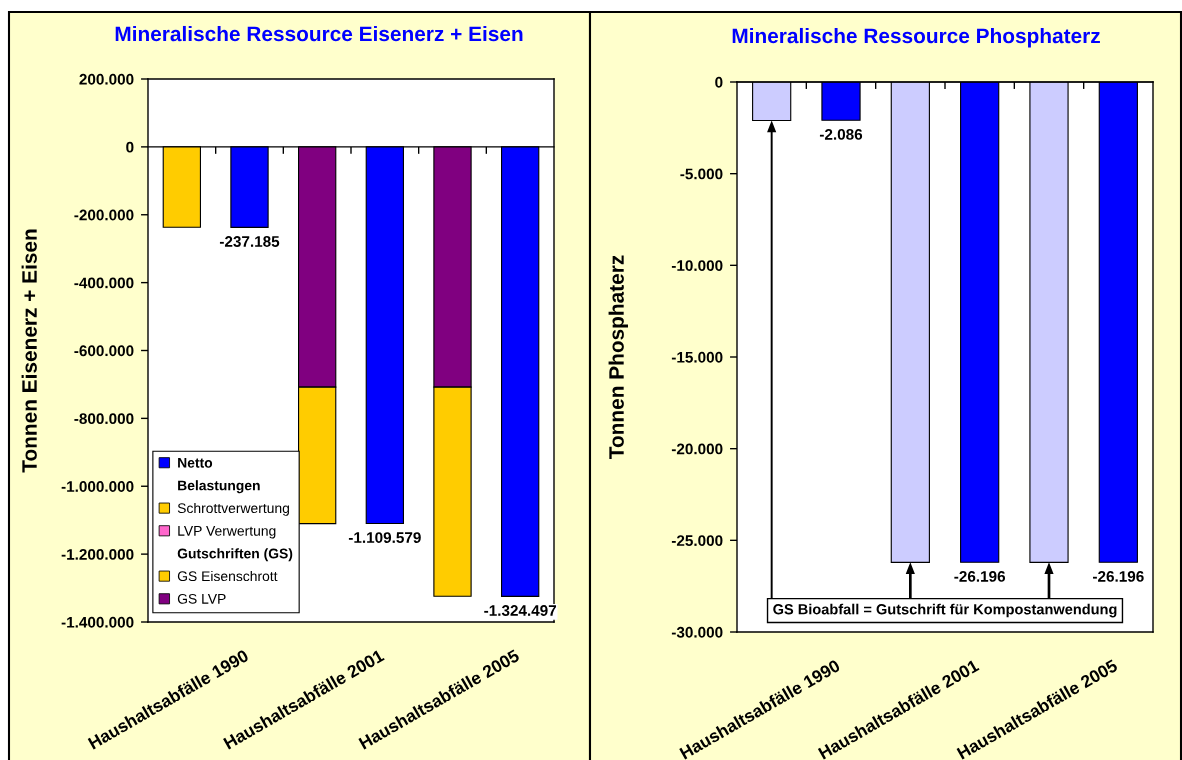 Image resolution: width=1182 pixels, height=760 pixels. I want to click on y-tick-label: -1.000.000, so click(97, 486).